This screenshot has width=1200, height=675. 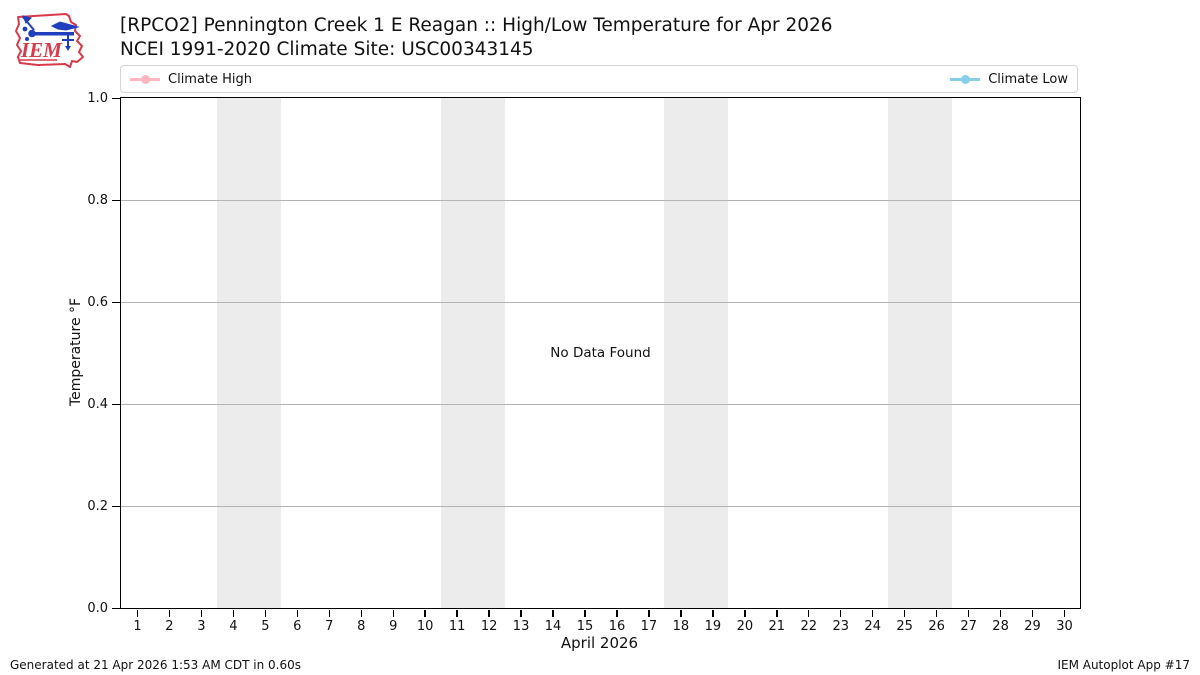 I want to click on logo-text: IEM, so click(x=41, y=50).